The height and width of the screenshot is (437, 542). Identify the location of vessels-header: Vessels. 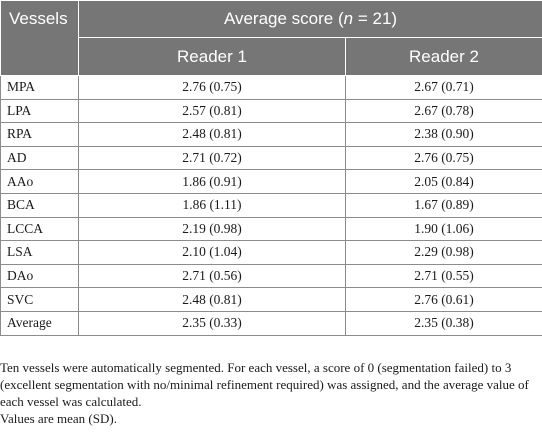
(39, 38).